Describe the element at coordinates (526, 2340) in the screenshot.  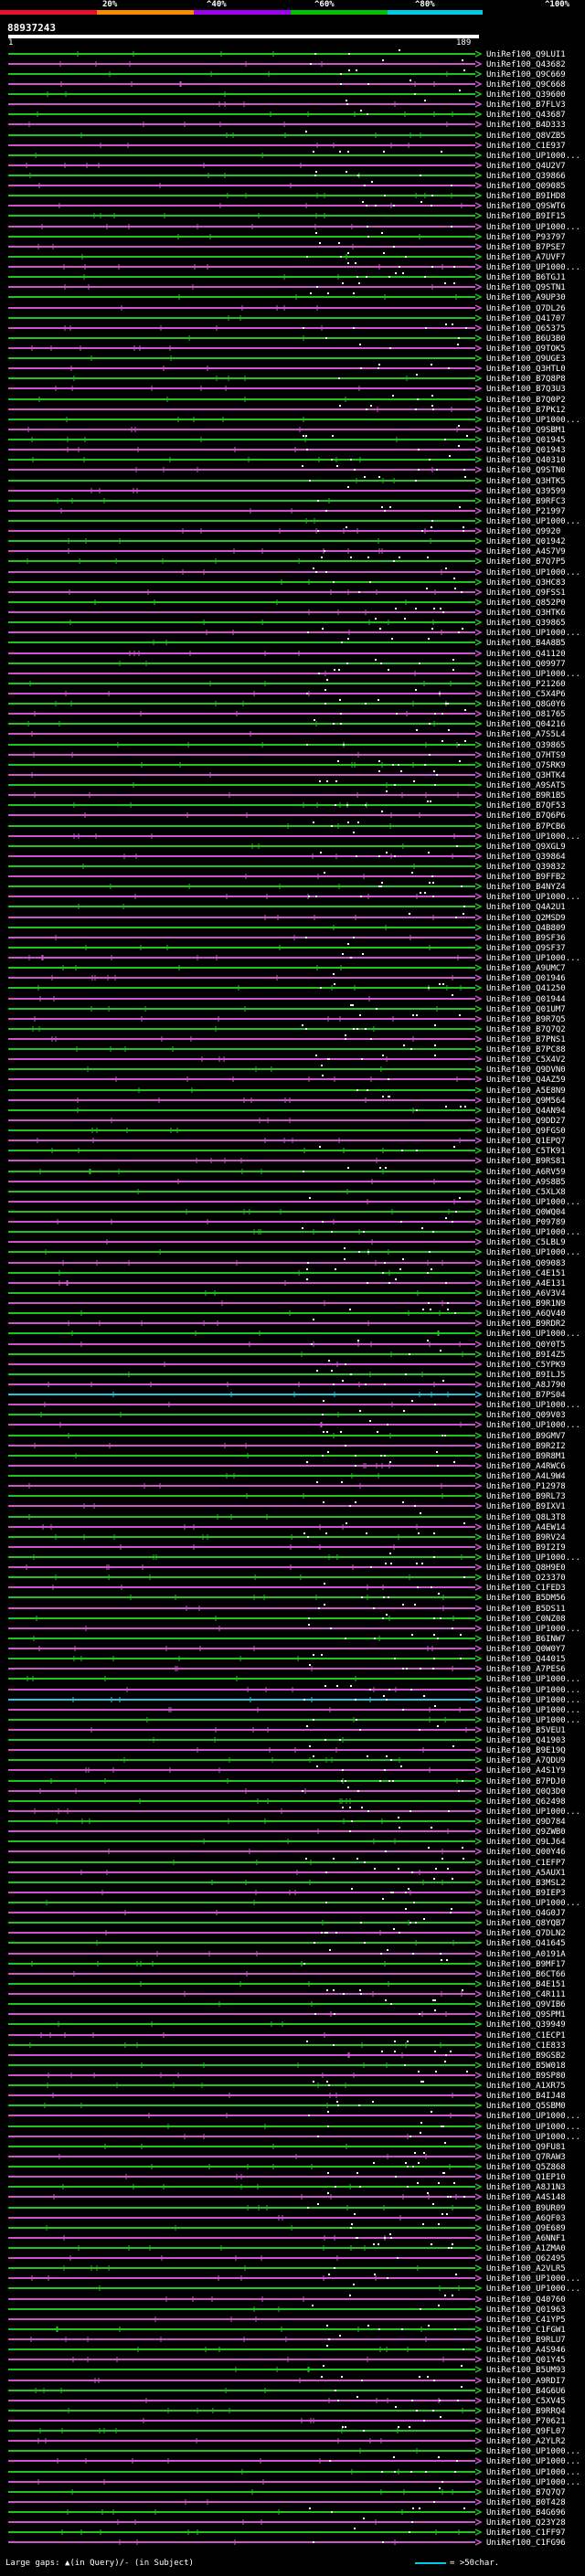
I see `hit-label: UniRef100_B9RLU7` at that location.